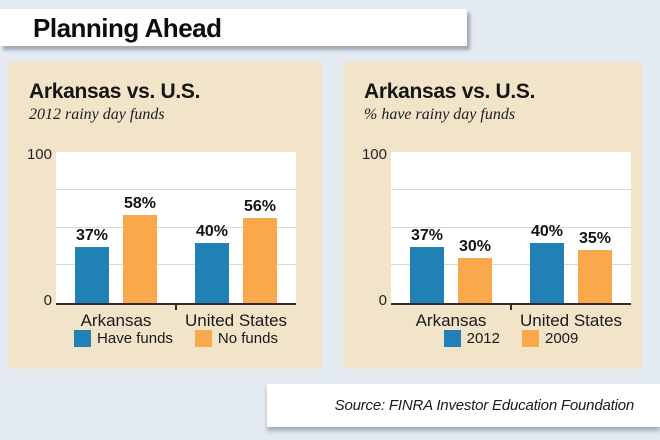 This screenshot has height=440, width=660. I want to click on chart-subtitle: % have rainy day funds, so click(440, 114).